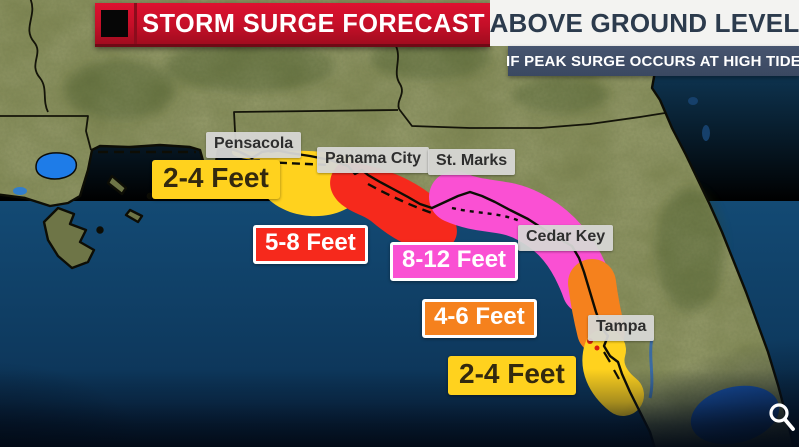 This screenshot has height=447, width=799. Describe the element at coordinates (373, 160) in the screenshot. I see `city-label-panama-city: Panama City` at that location.